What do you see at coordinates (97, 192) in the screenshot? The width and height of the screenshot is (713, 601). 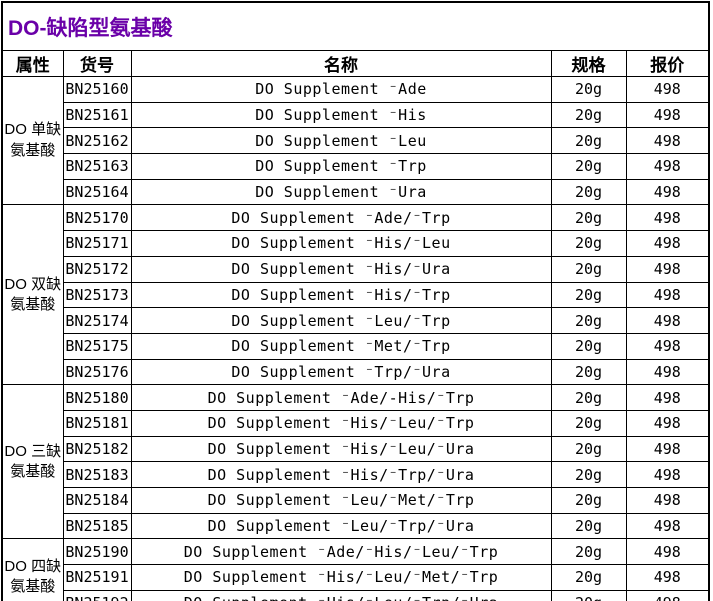 I see `sku-cell: BN25164` at bounding box center [97, 192].